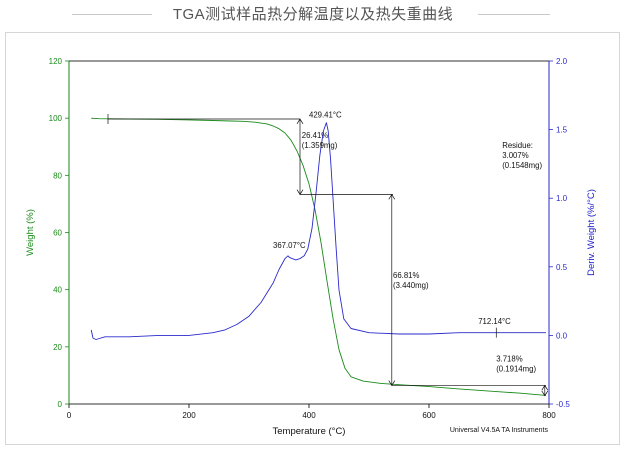 The image size is (626, 450). I want to click on step3-arrow-bottom, so click(545, 393).